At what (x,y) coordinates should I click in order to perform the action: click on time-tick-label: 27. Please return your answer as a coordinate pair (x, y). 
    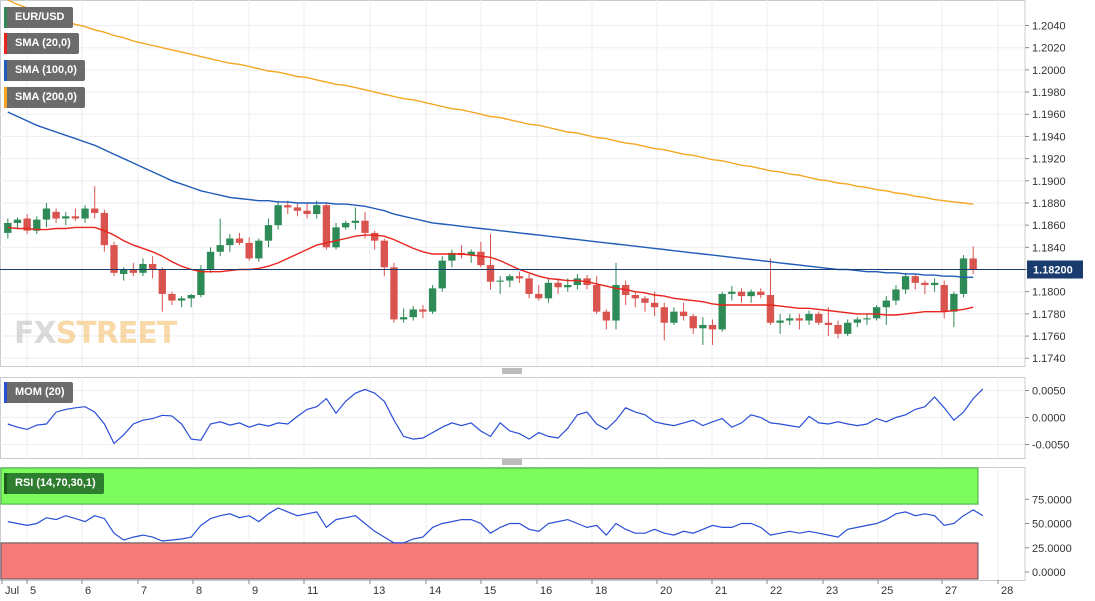
    Looking at the image, I should click on (951, 591).